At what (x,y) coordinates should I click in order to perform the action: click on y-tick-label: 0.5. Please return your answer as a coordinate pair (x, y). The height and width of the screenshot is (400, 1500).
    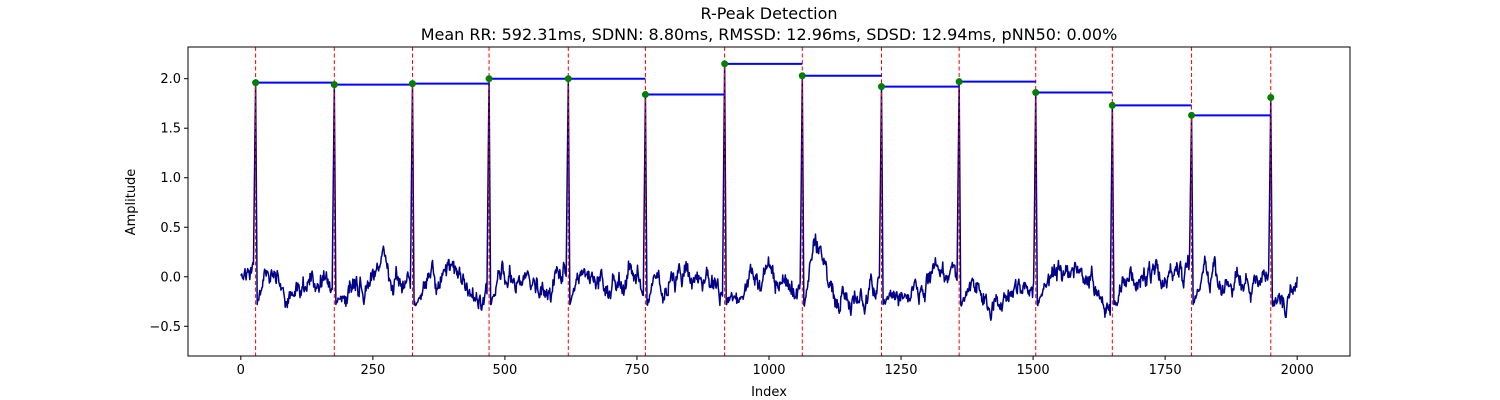
    Looking at the image, I should click on (170, 228).